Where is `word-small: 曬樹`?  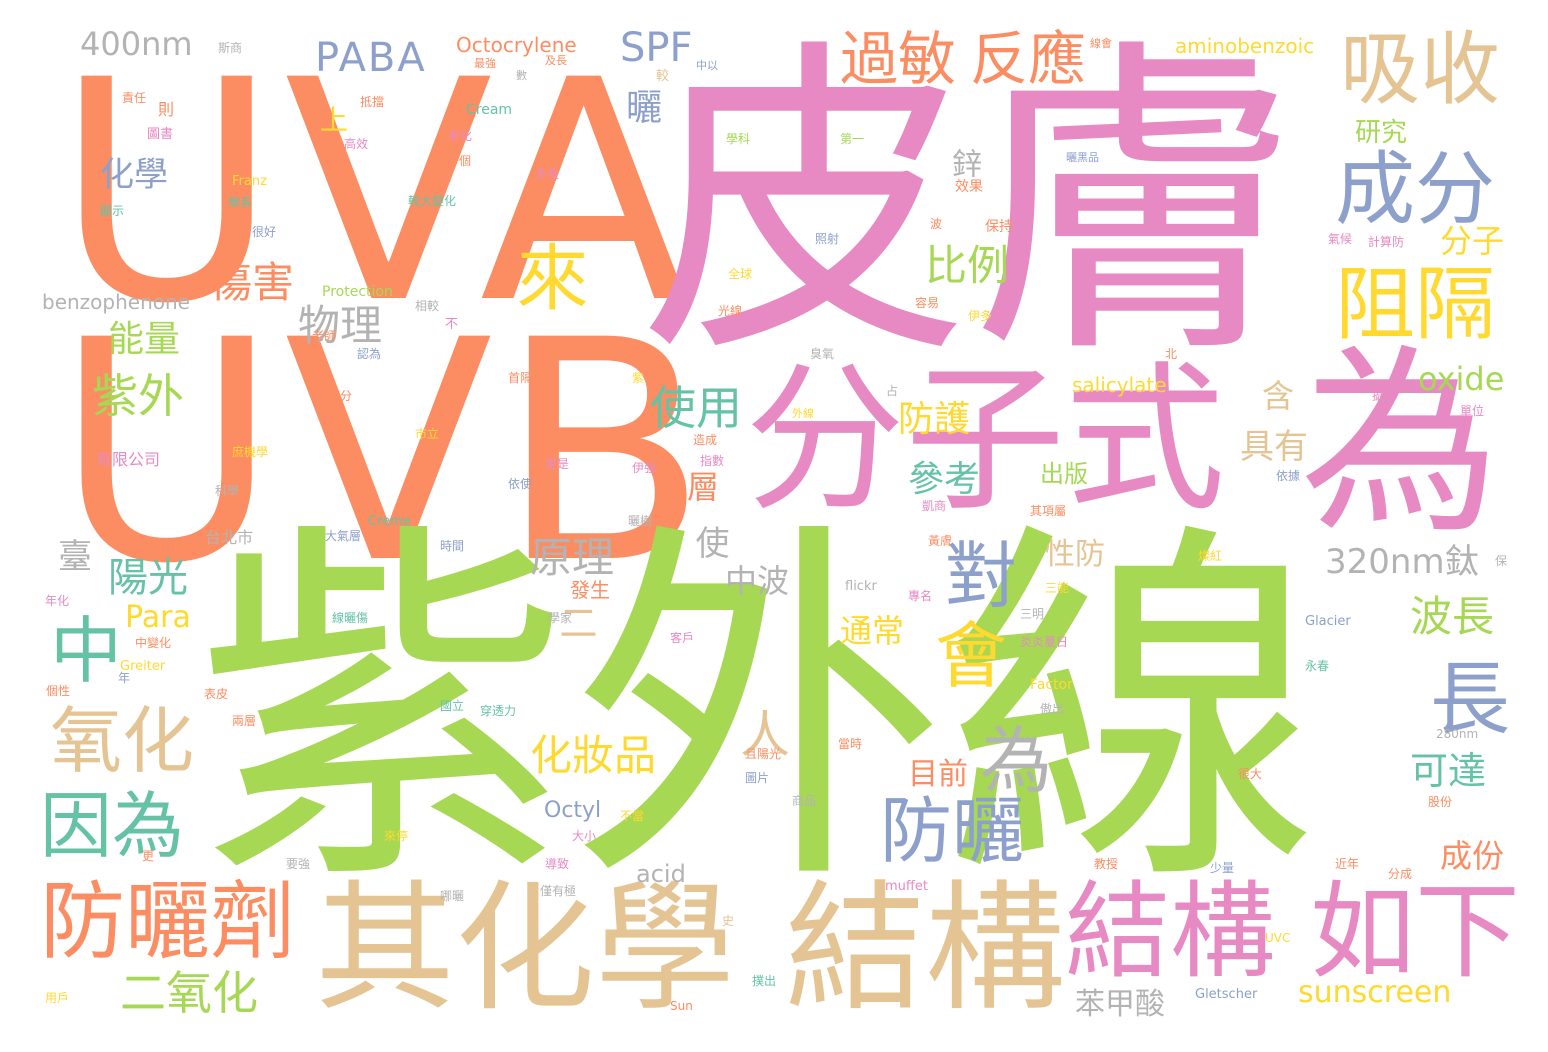
word-small: 曬樹 is located at coordinates (640, 521).